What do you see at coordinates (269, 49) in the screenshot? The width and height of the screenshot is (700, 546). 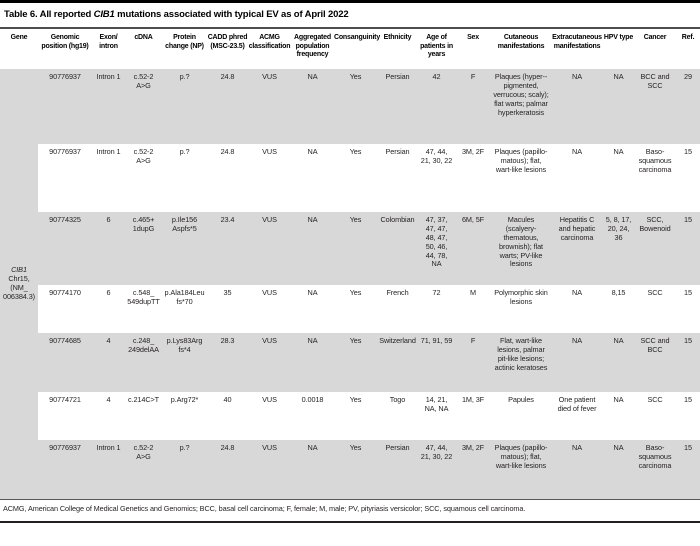 I see `col-header-acmg-classification: ACMG classification` at bounding box center [269, 49].